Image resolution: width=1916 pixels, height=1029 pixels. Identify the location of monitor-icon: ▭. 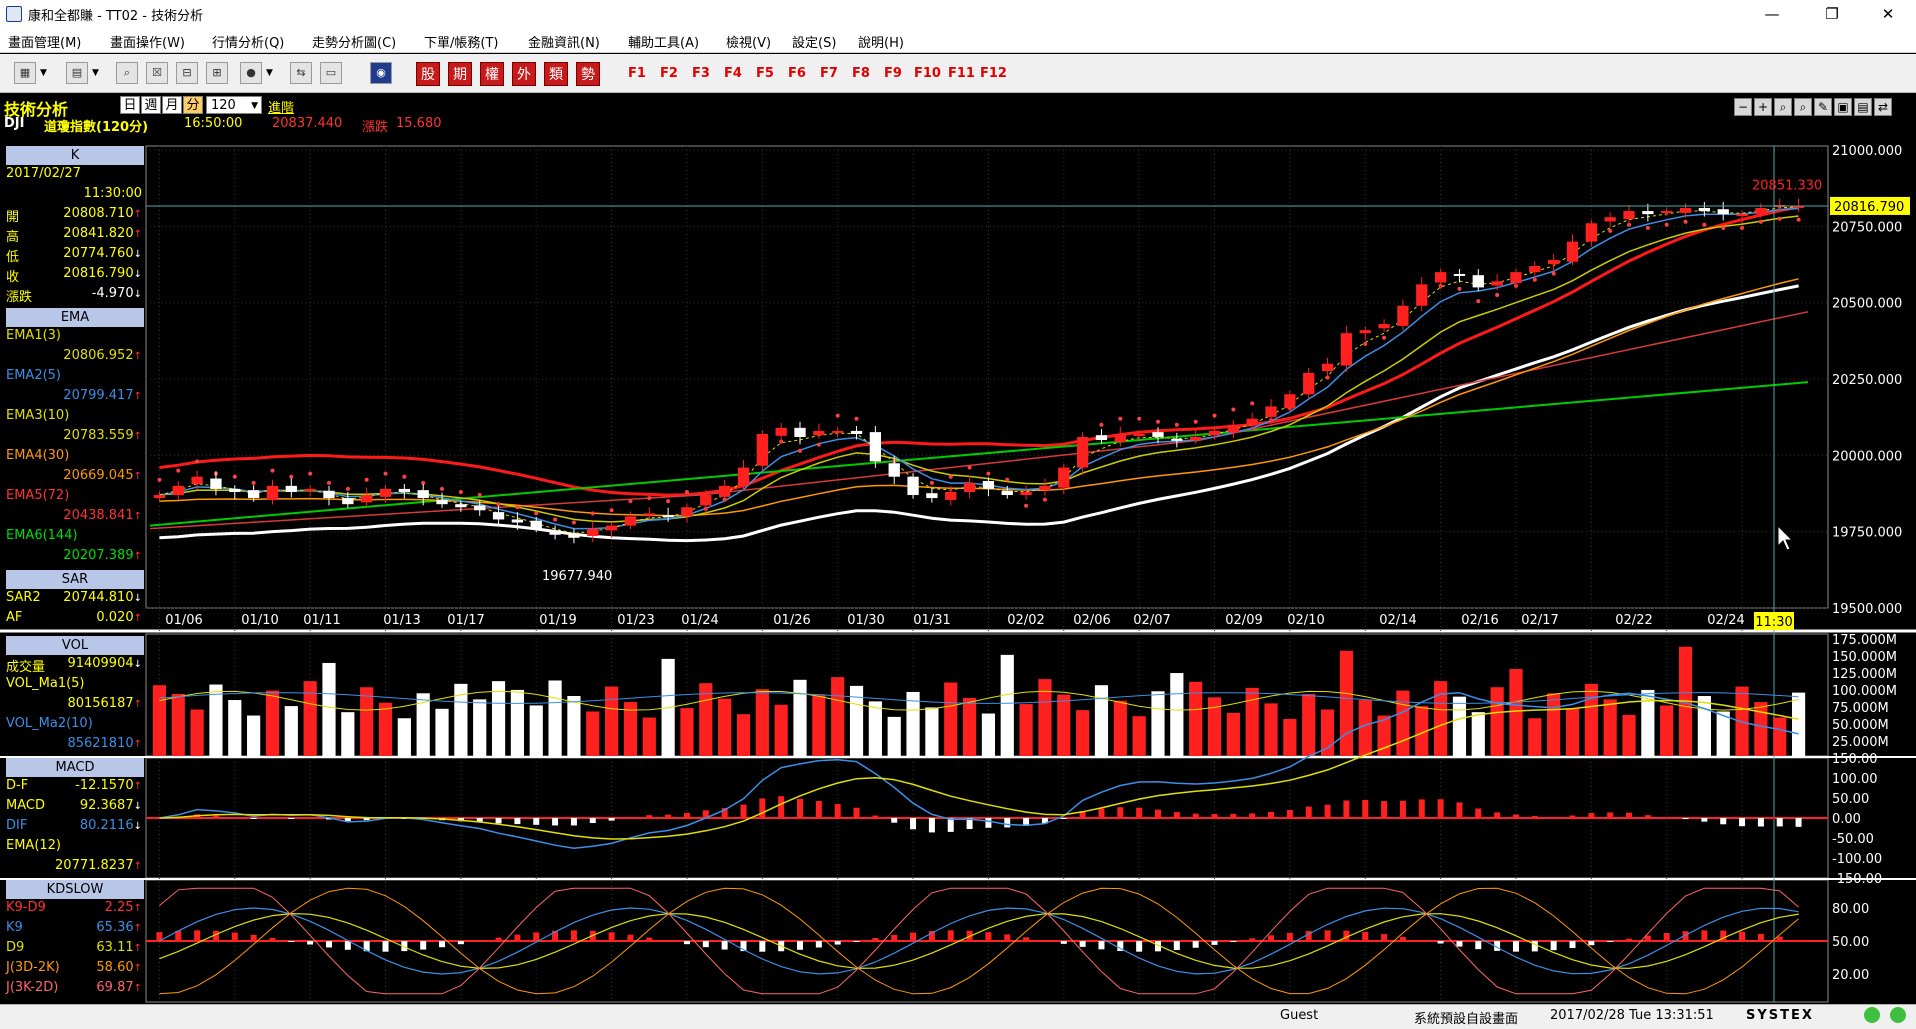
(331, 73).